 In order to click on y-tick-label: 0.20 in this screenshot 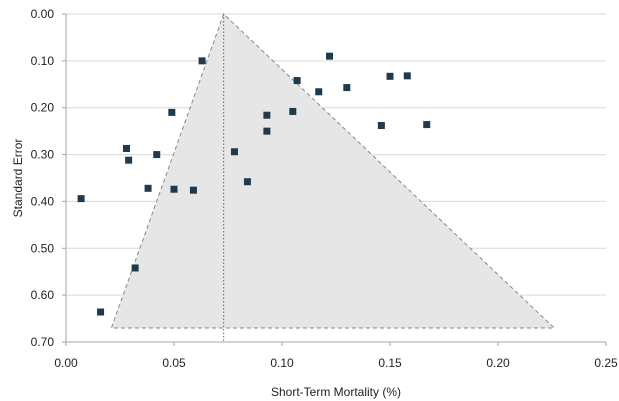, I will do `click(43, 108)`.